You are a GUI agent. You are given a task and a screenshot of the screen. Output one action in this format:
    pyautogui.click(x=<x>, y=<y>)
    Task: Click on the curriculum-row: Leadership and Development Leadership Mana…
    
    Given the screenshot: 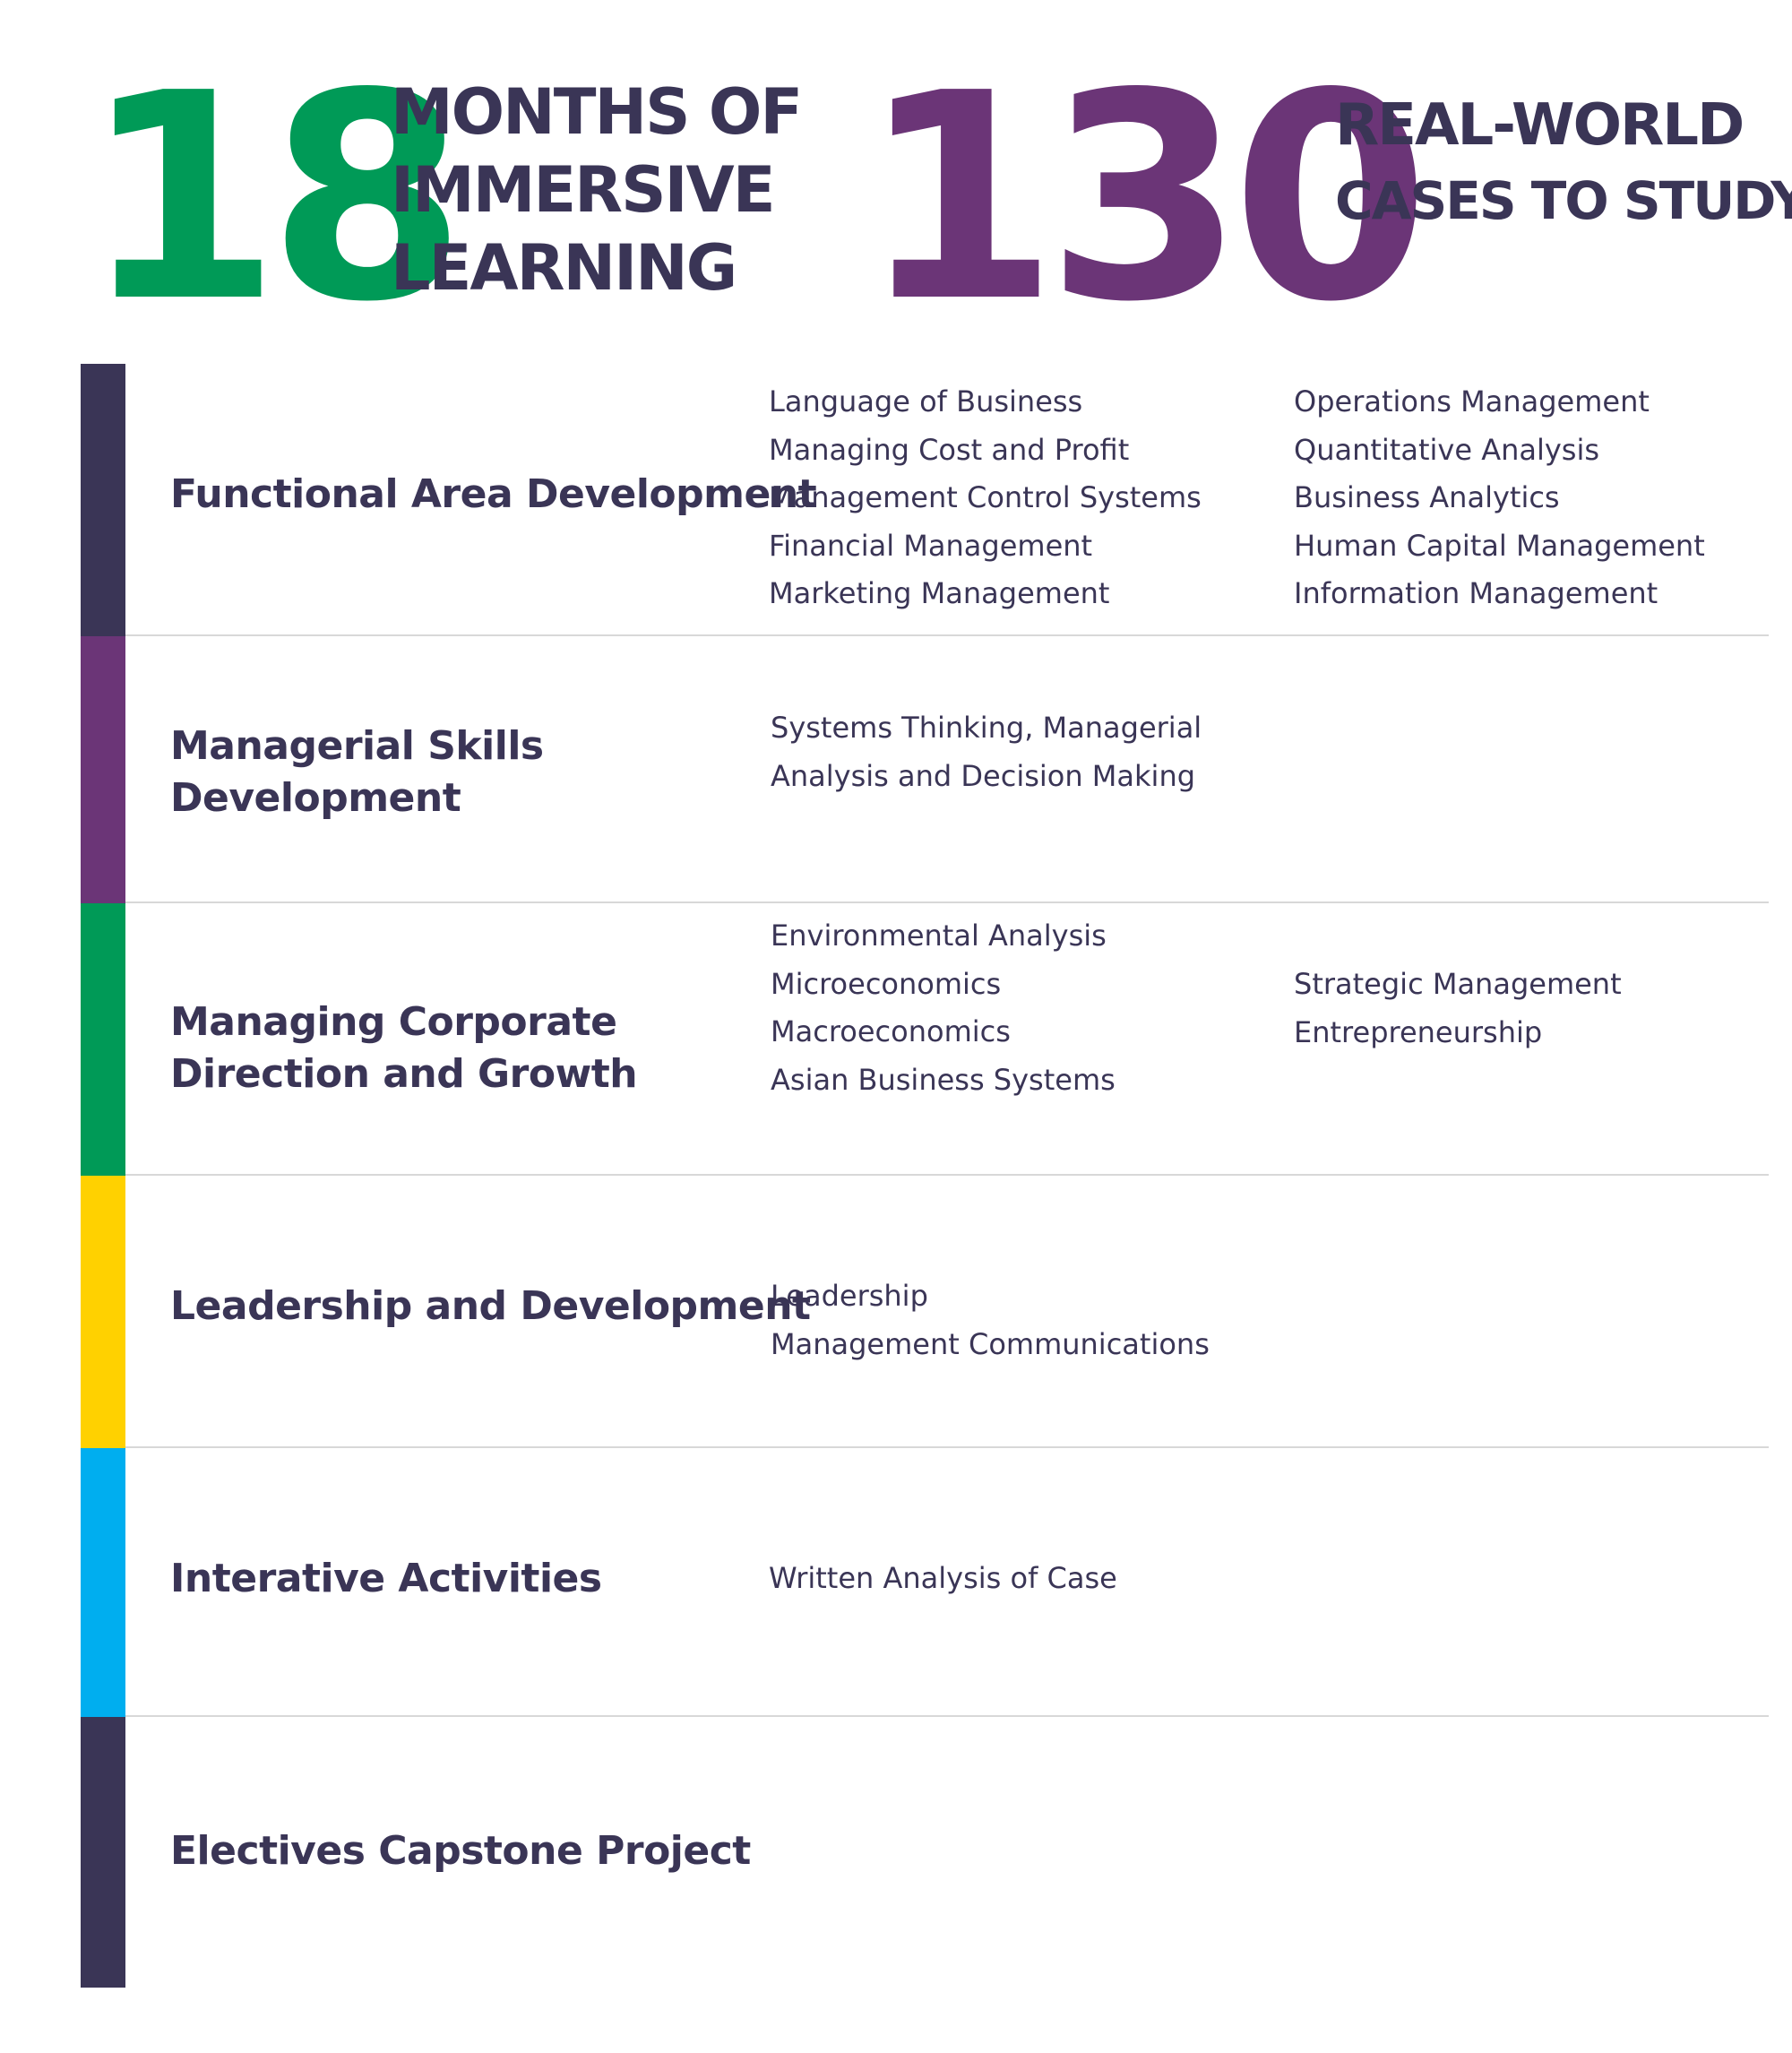 What is the action you would take?
    pyautogui.click(x=896, y=1312)
    